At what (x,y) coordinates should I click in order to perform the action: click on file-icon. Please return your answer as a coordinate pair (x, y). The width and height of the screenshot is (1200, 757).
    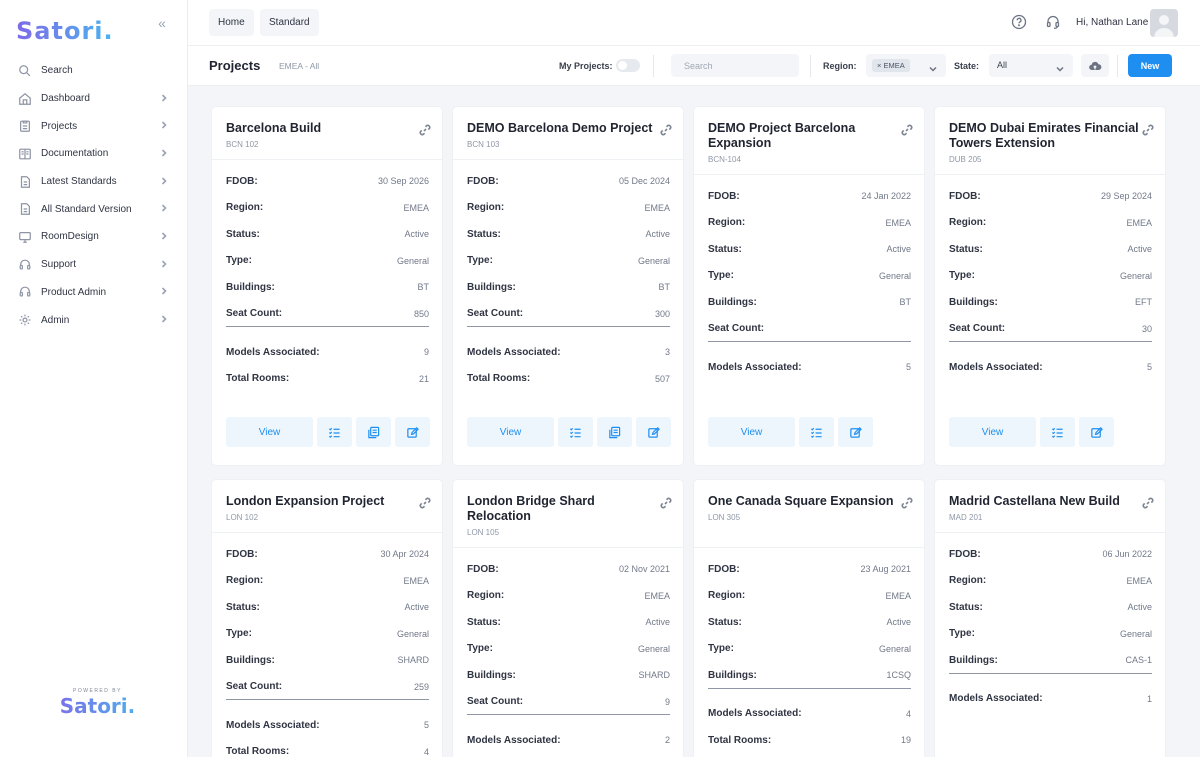
    Looking at the image, I should click on (24, 181).